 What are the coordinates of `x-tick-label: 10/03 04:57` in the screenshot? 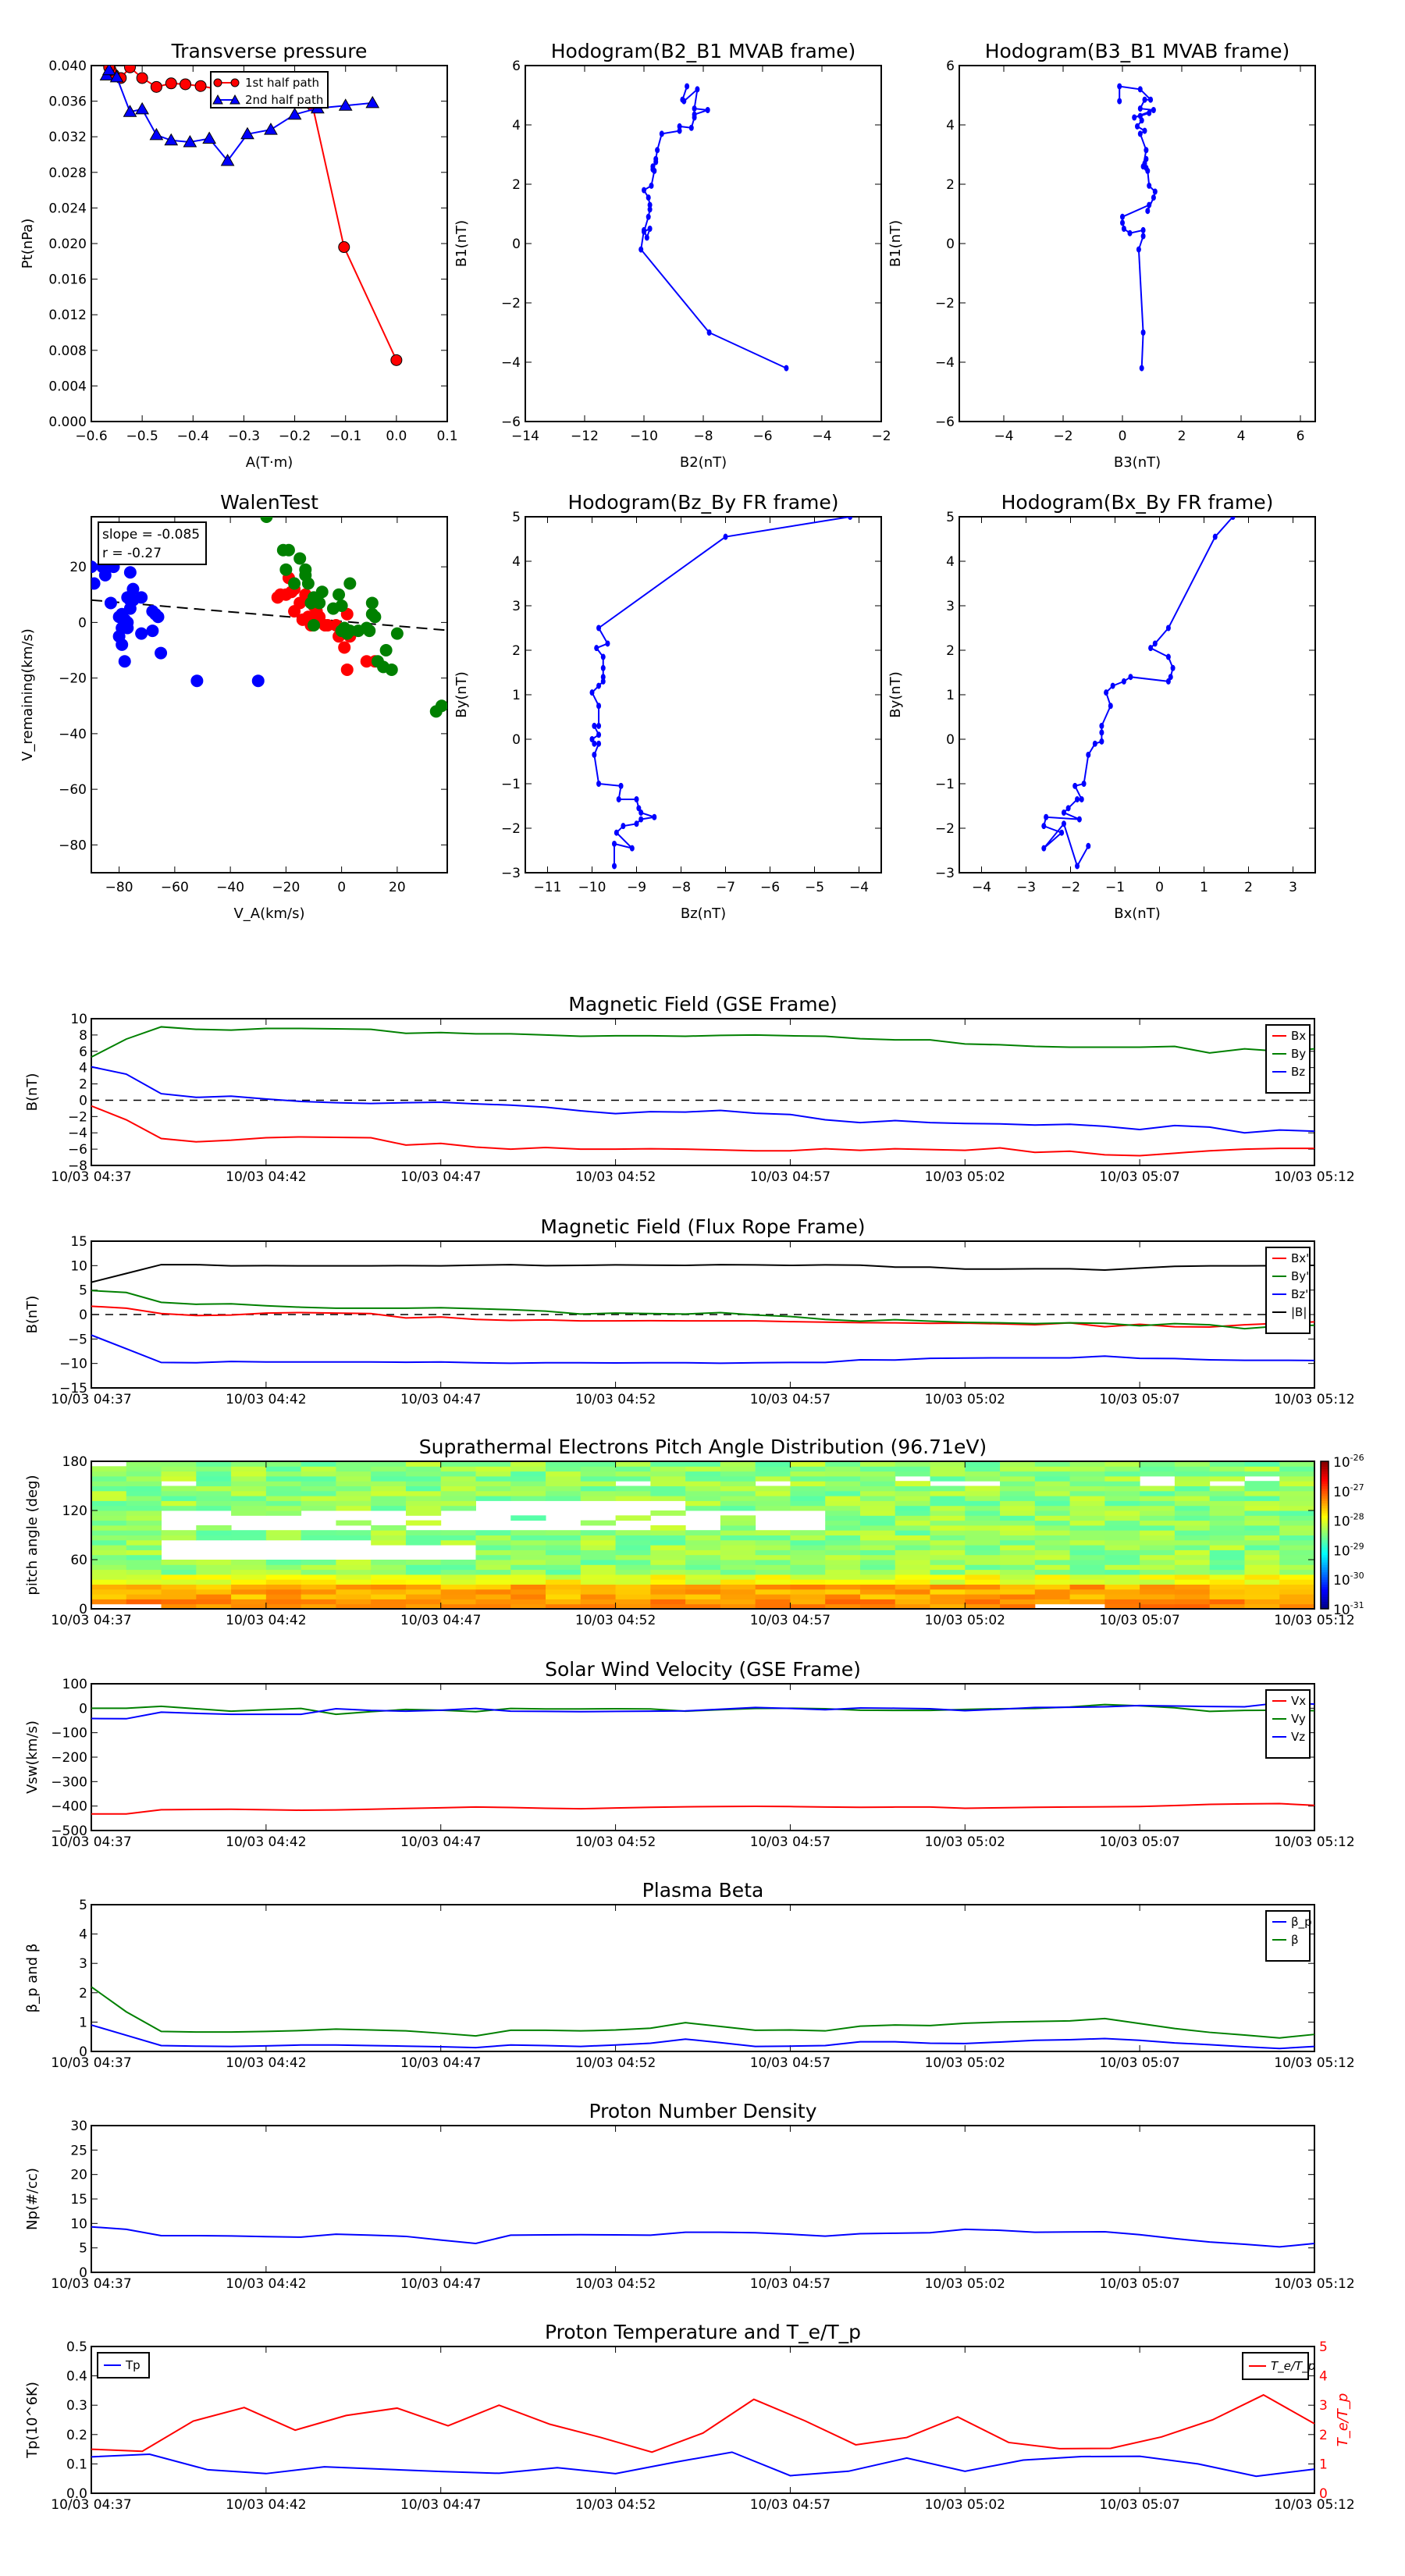 It's located at (790, 2063).